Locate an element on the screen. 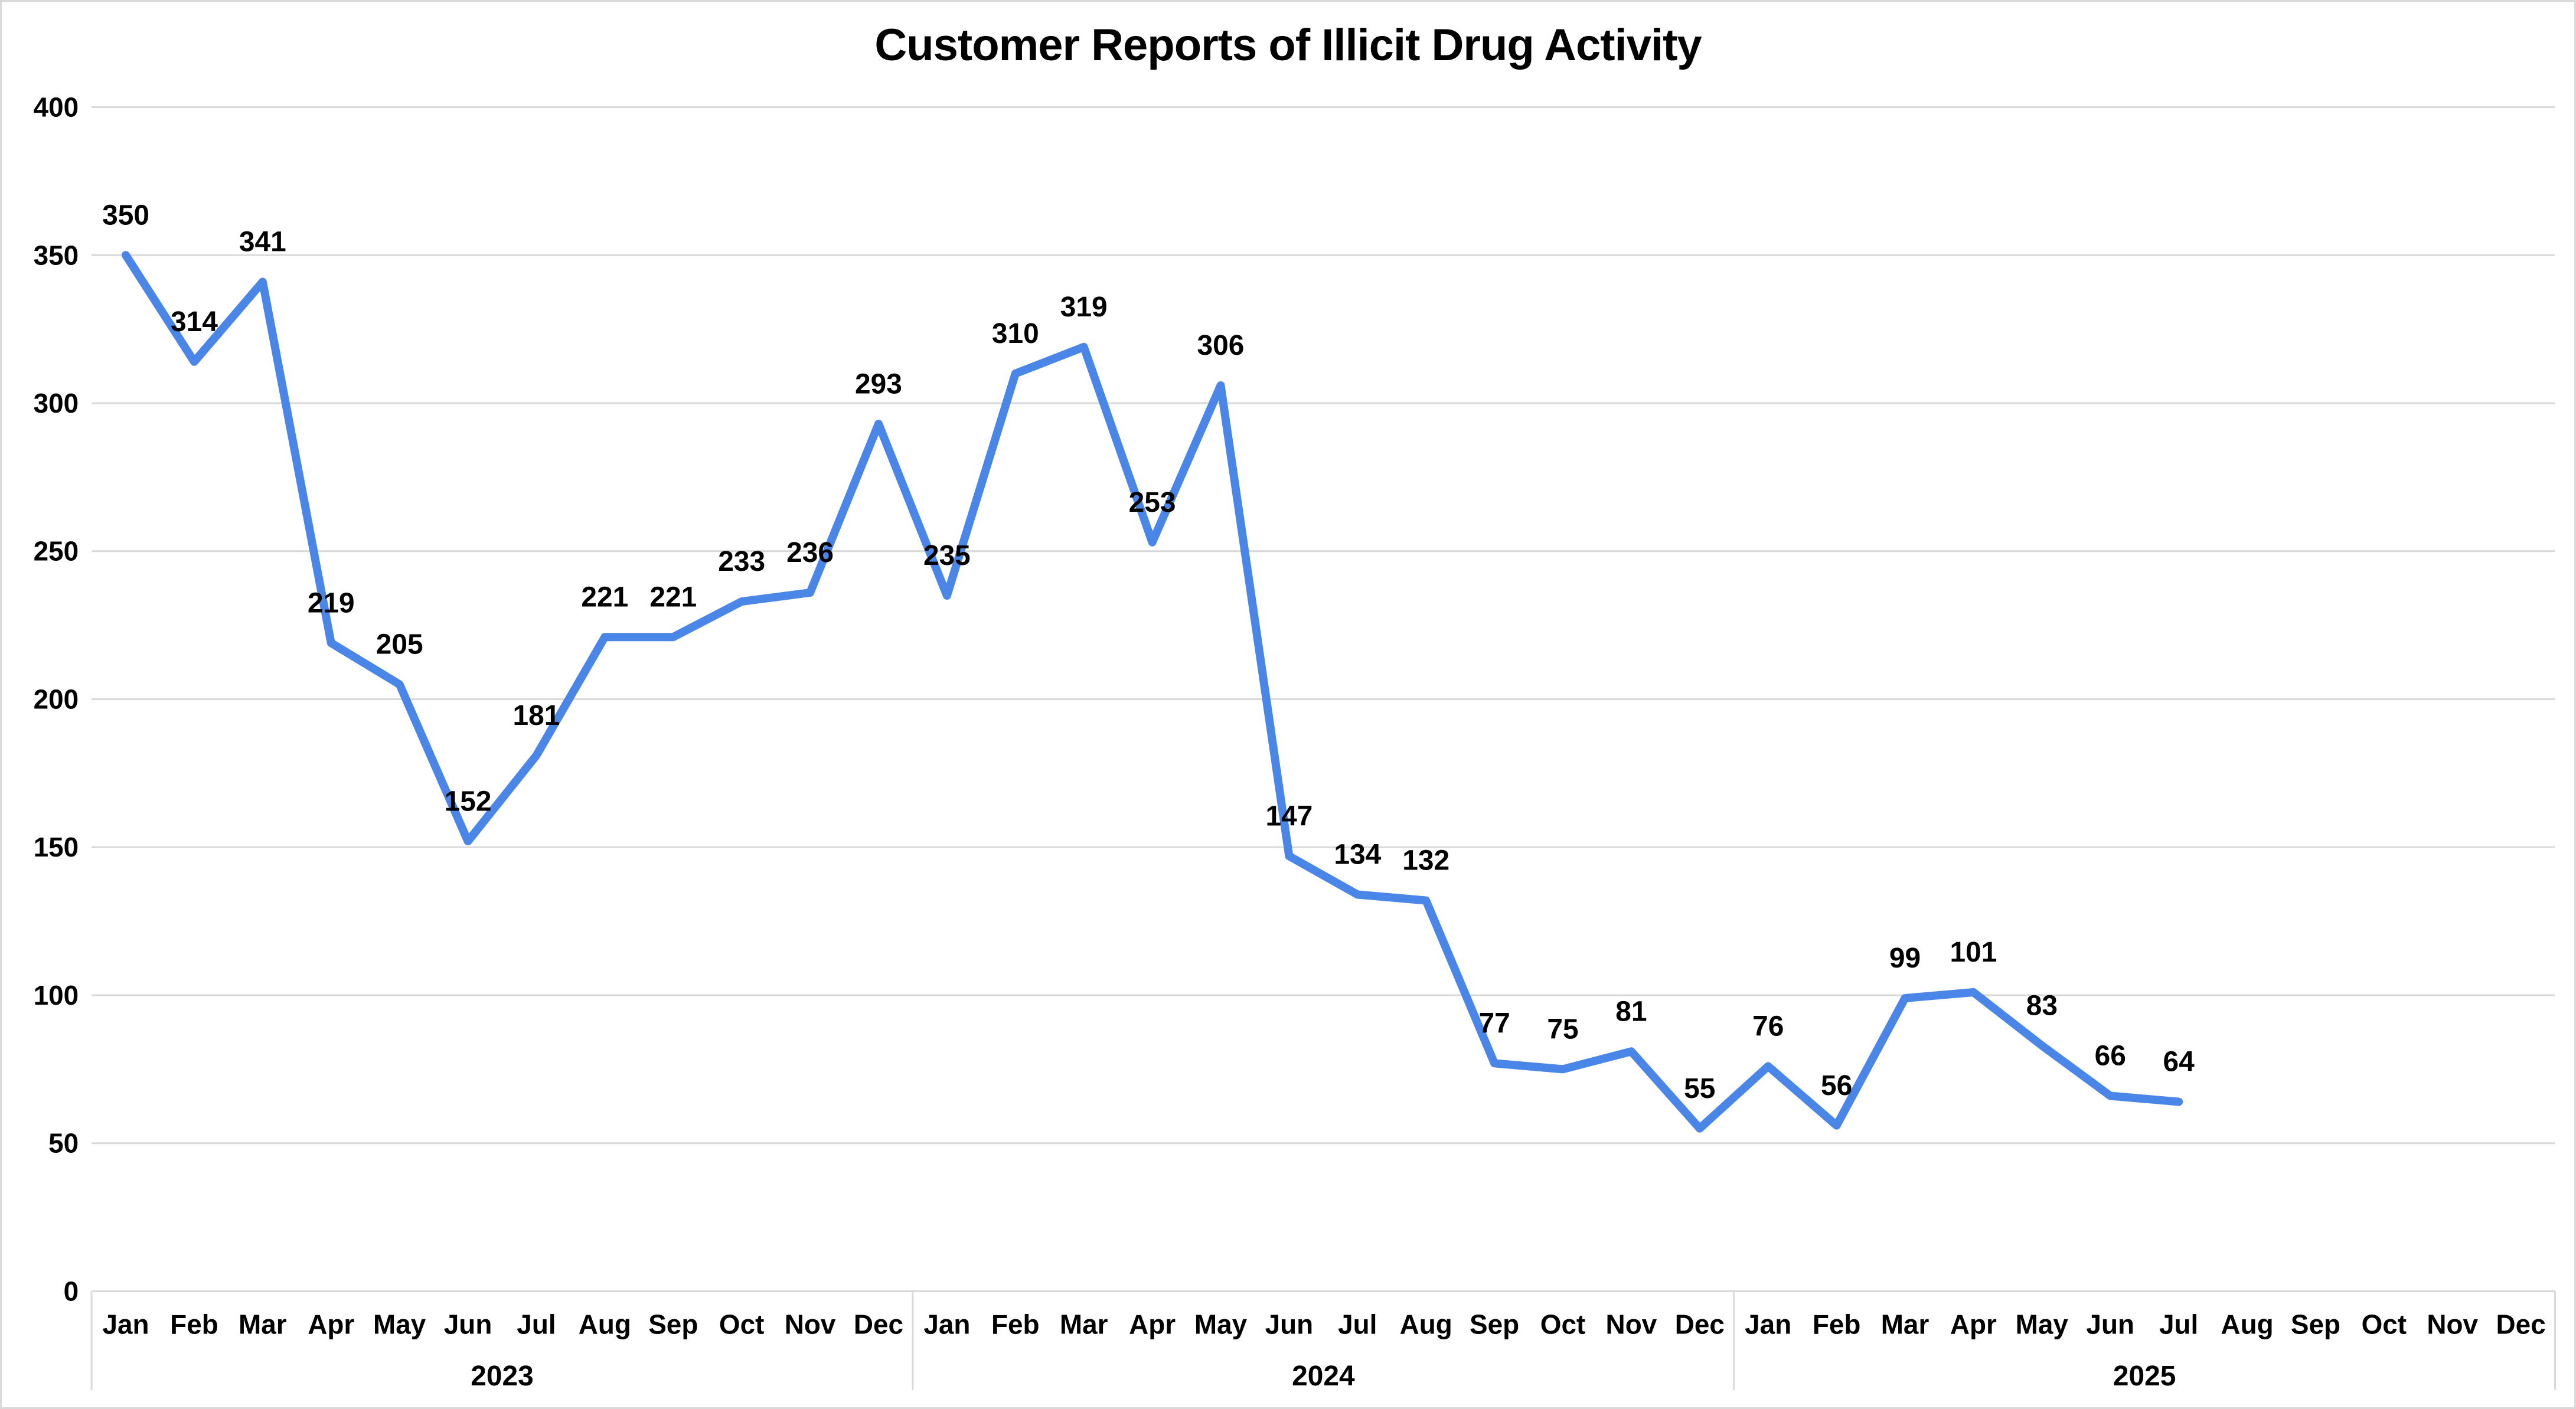 Image resolution: width=2576 pixels, height=1409 pixels. y-tick-label: 0 is located at coordinates (71, 1291).